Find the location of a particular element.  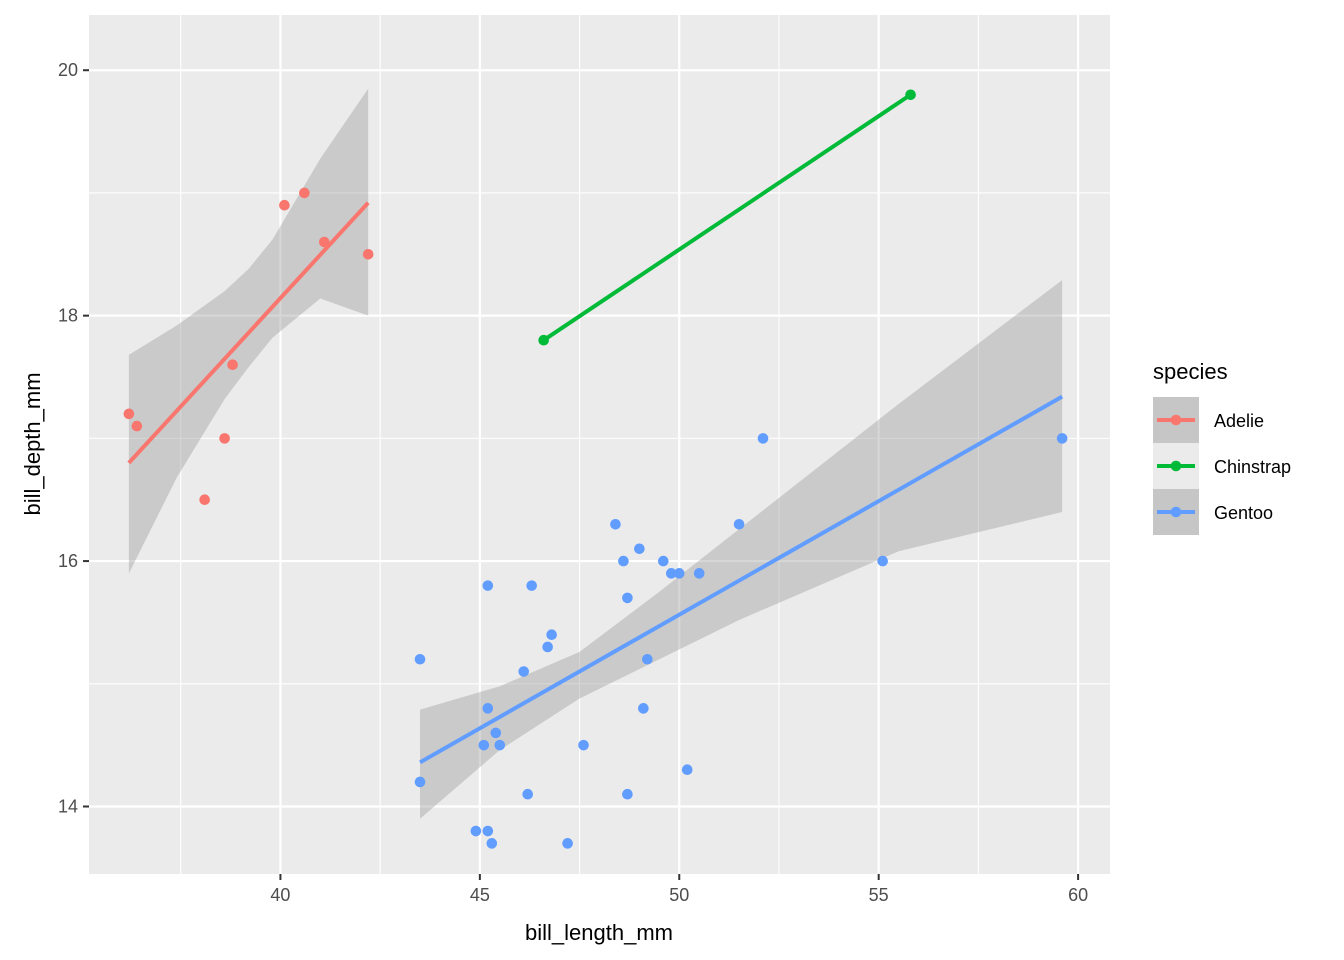

legend-label: Chinstrap is located at coordinates (1252, 467).